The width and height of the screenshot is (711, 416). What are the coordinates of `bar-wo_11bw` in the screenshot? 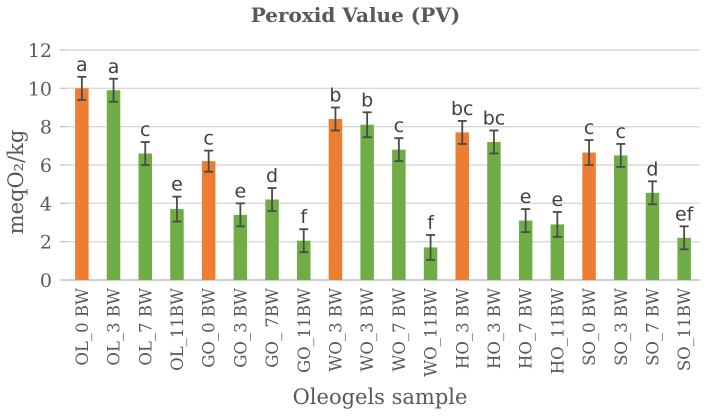 It's located at (430, 263).